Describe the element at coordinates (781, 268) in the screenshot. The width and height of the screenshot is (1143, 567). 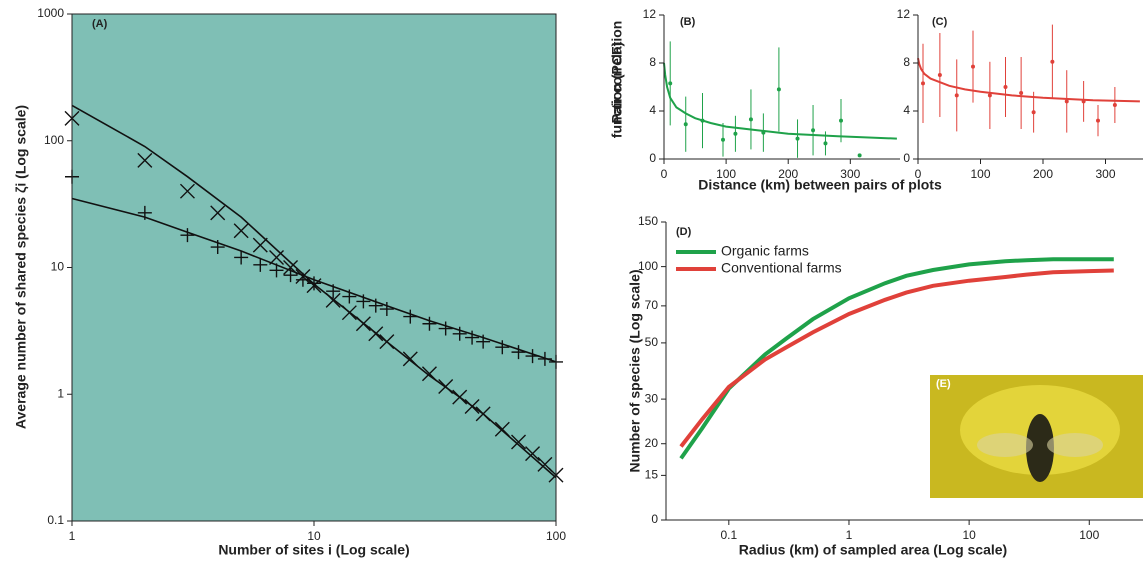
I see `legend-label: Conventional farms` at that location.